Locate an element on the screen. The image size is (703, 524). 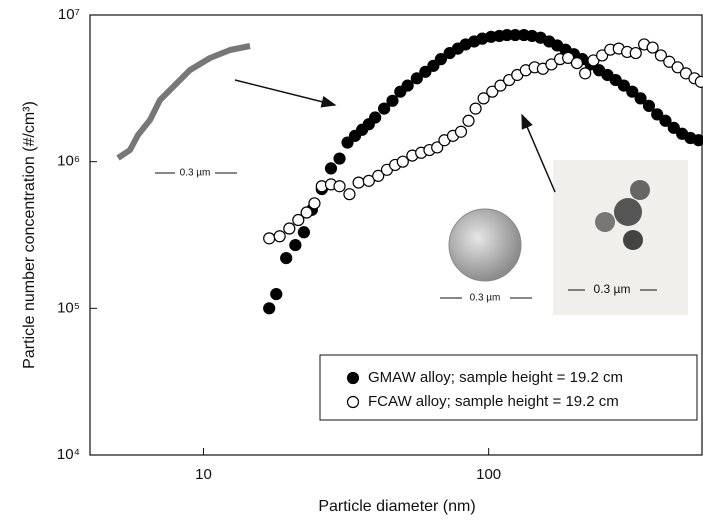
y-tick-label: 10⁵ is located at coordinates (68, 307).